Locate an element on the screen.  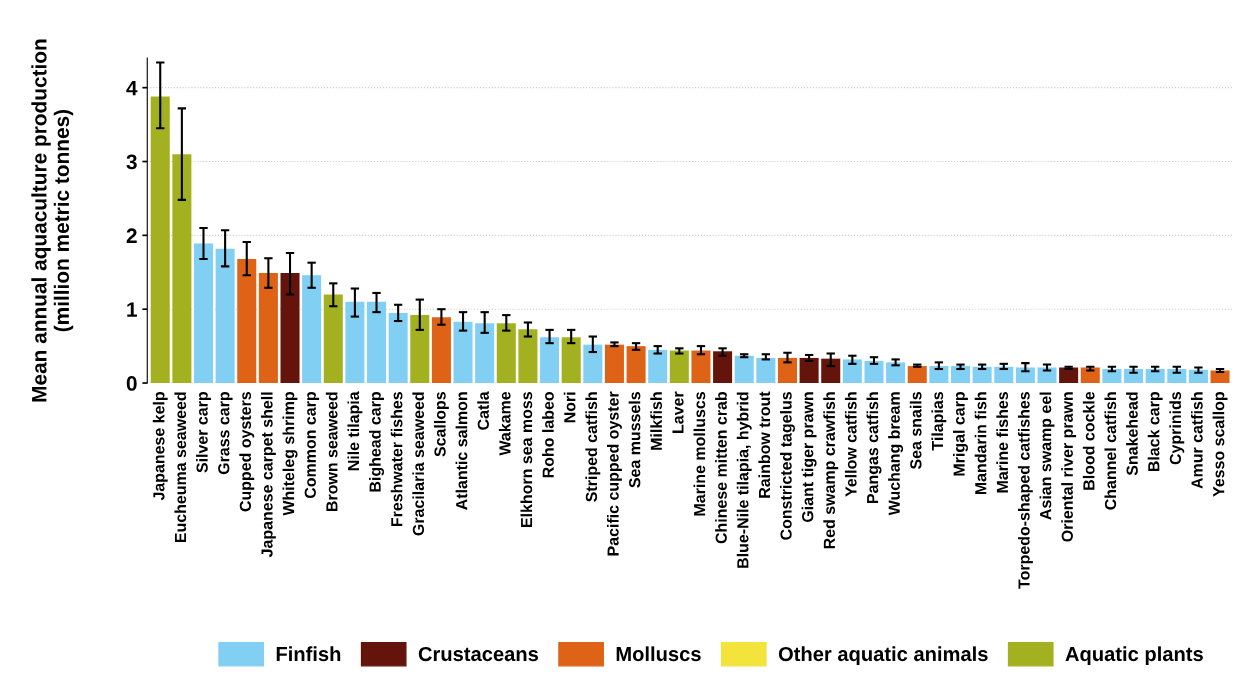
x-tick-label: Tilapias is located at coordinates (939, 421).